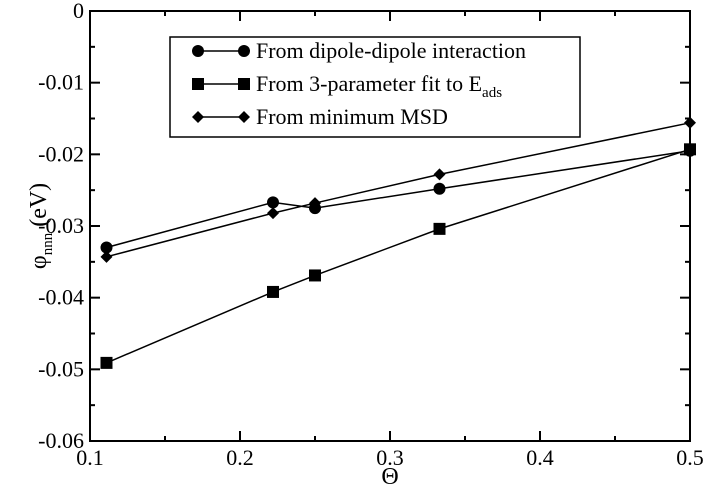  What do you see at coordinates (39, 208) in the screenshot?
I see `y-axis-title-unit: (eV)` at bounding box center [39, 208].